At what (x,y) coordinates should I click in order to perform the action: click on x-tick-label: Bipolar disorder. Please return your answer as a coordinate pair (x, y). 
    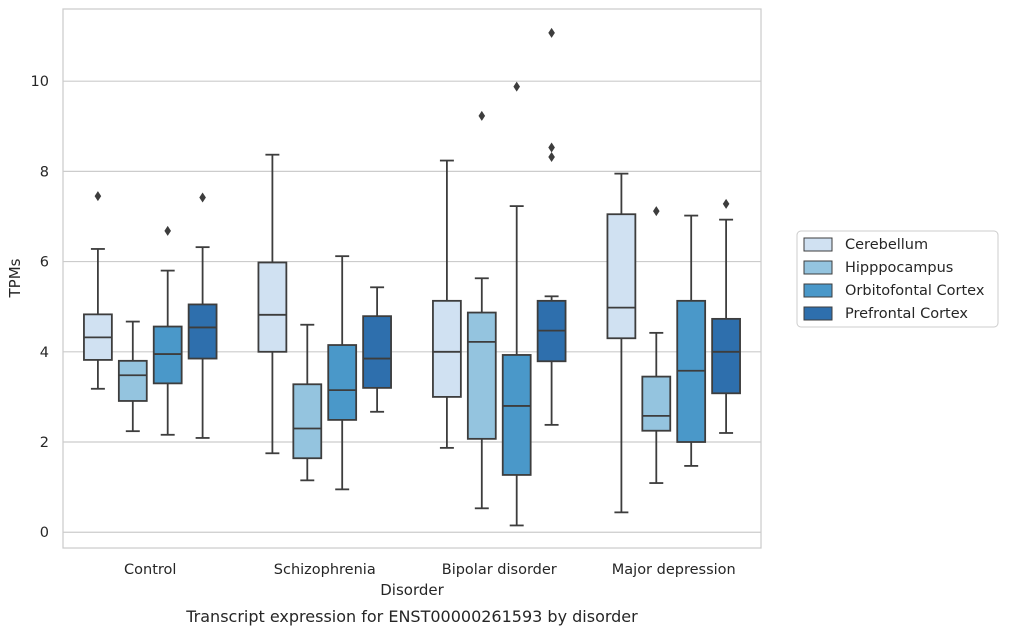
    Looking at the image, I should click on (499, 570).